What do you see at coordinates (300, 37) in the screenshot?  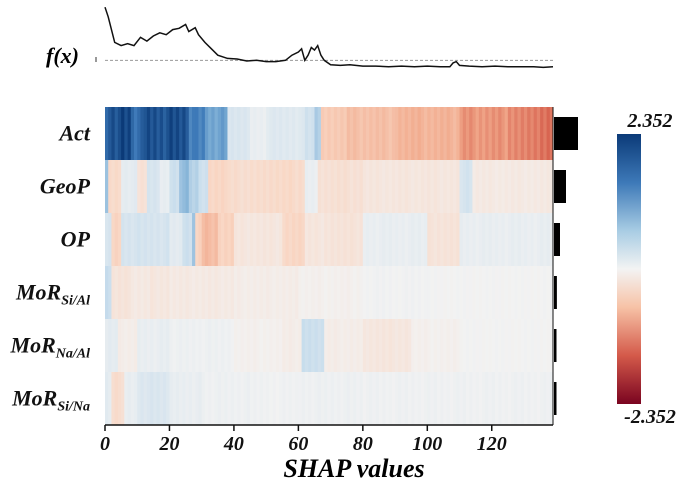 I see `fx-panel: f(x)` at bounding box center [300, 37].